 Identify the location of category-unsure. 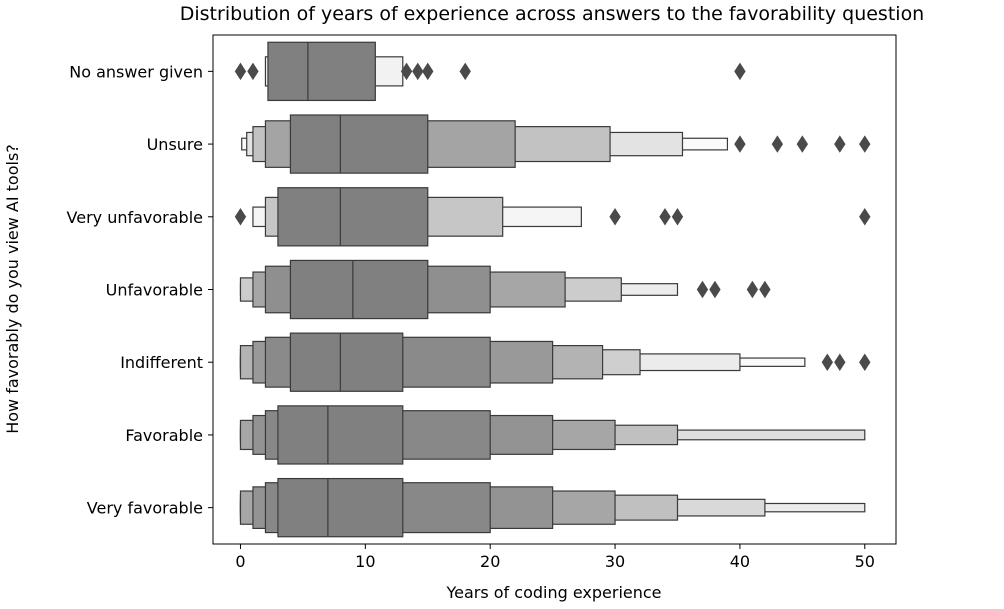
(556, 144).